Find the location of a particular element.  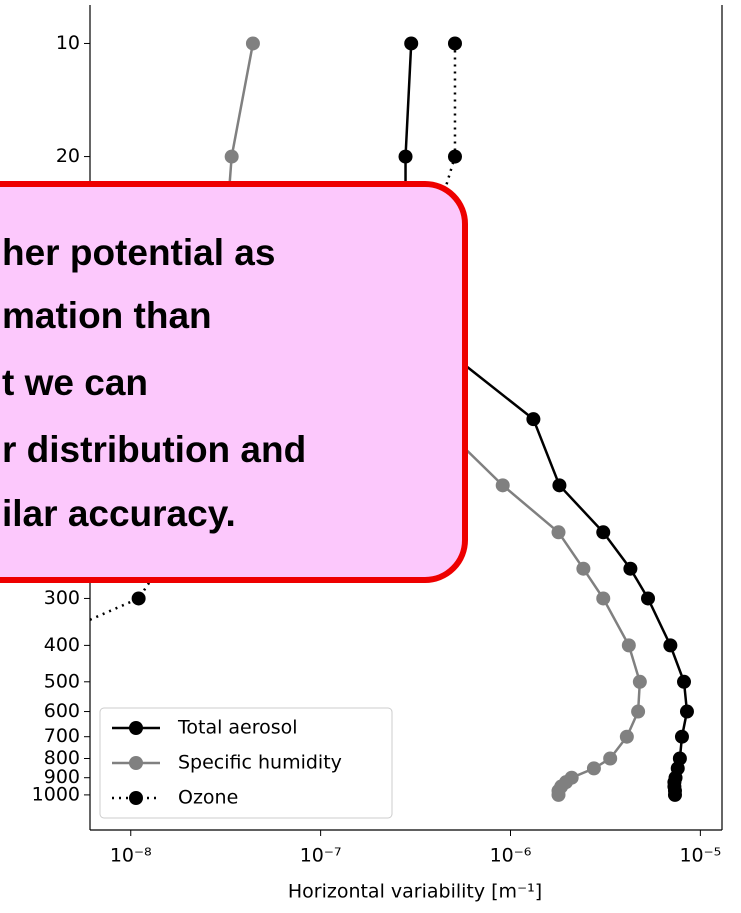

legend-label: Specific humidity is located at coordinates (260, 763).